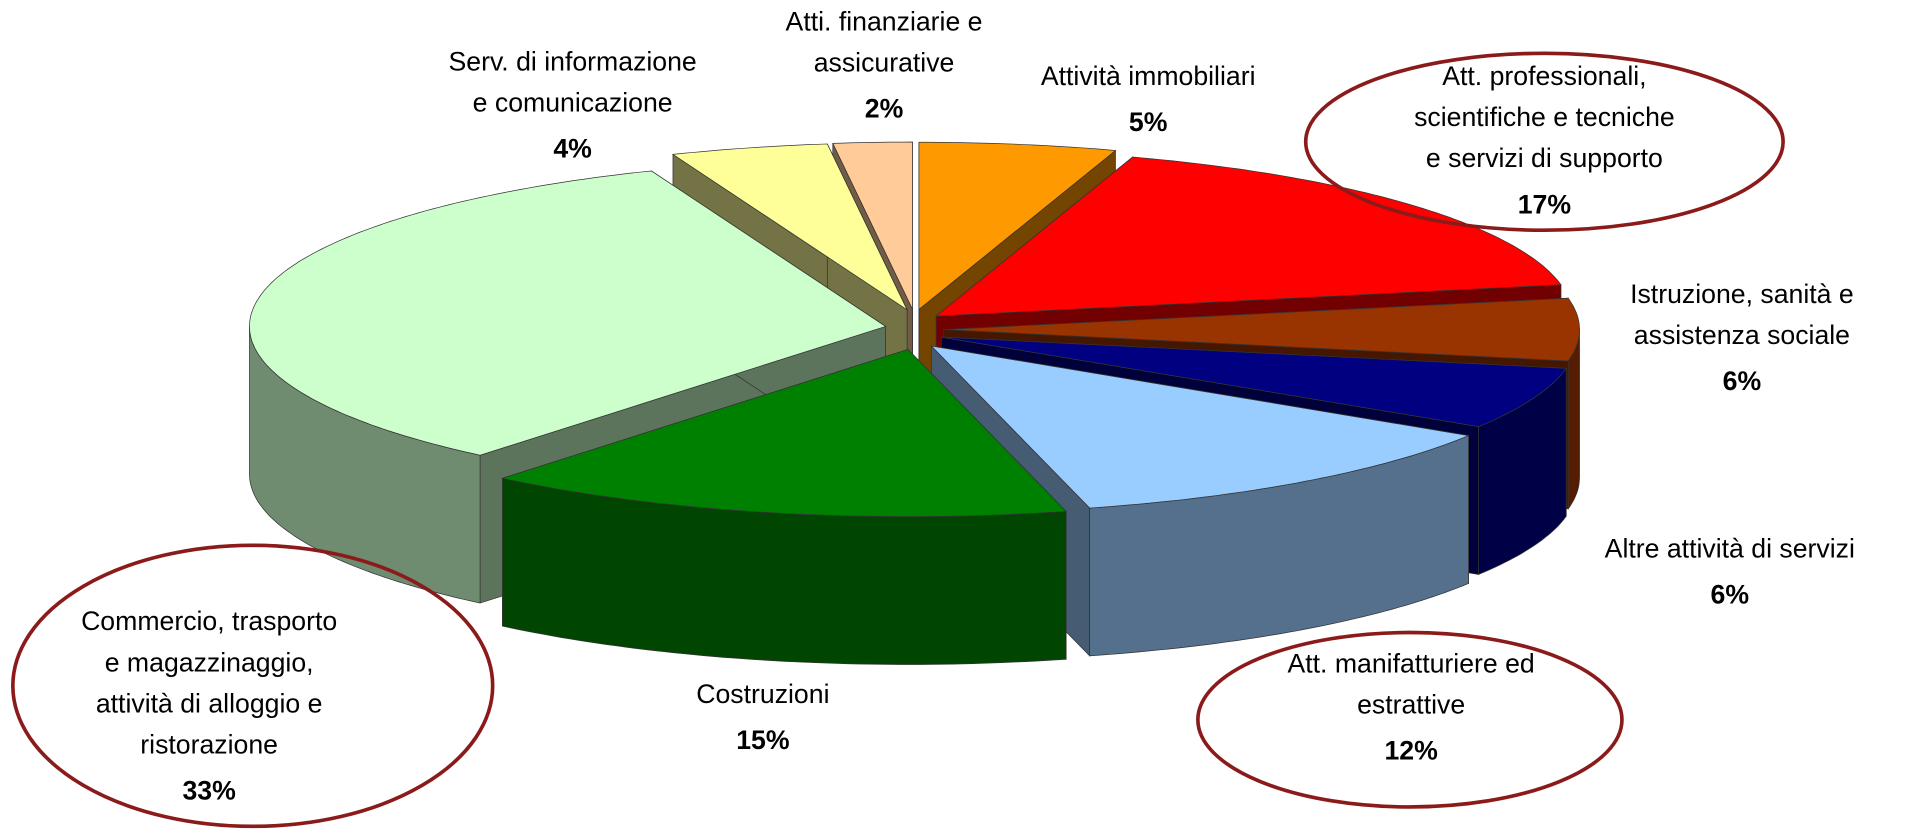 This screenshot has height=830, width=1905. I want to click on slice-label-line: e comunicazione, so click(573, 102).